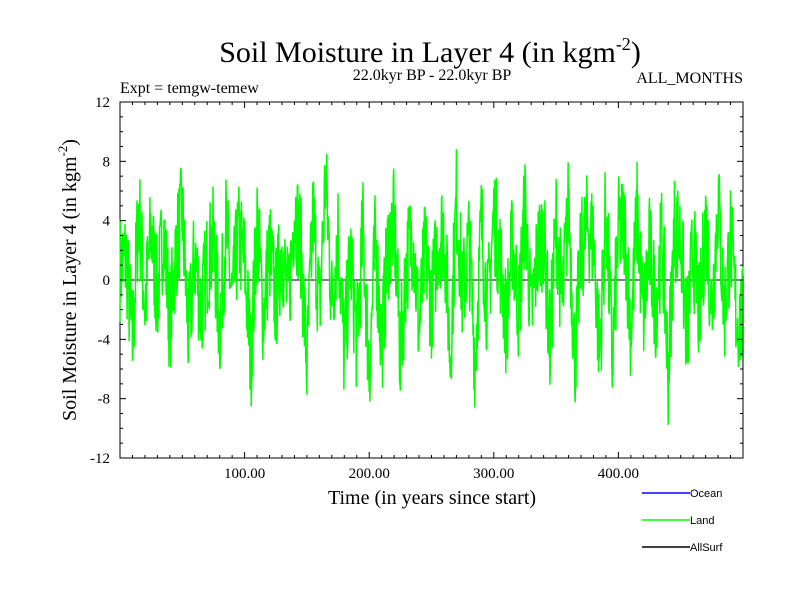 Image resolution: width=800 pixels, height=600 pixels. I want to click on y-axis-label-sup: -2, so click(62, 151).